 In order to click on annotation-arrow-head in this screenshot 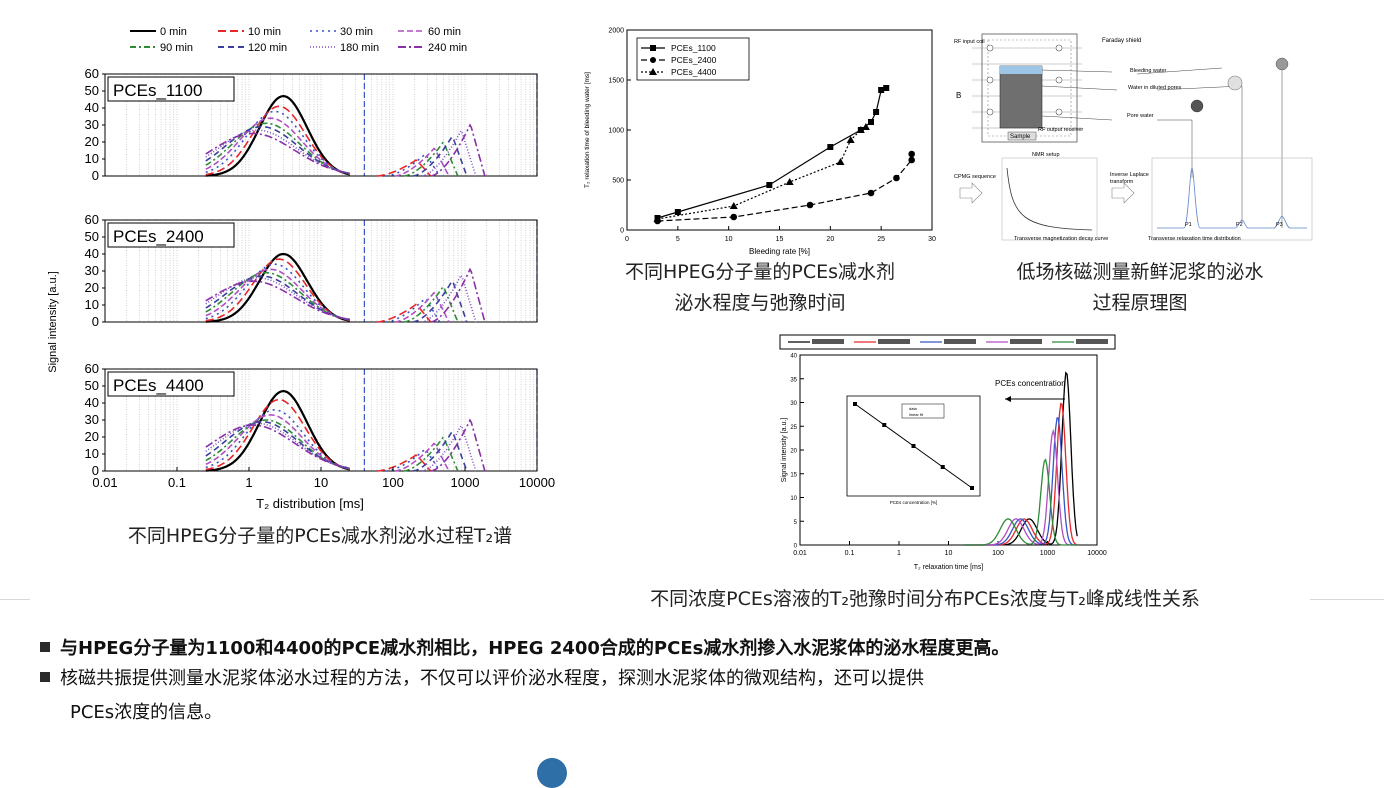, I will do `click(1008, 399)`.